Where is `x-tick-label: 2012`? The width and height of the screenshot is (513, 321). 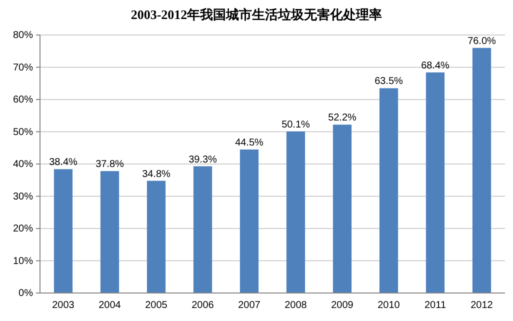 x-tick-label: 2012 is located at coordinates (482, 306).